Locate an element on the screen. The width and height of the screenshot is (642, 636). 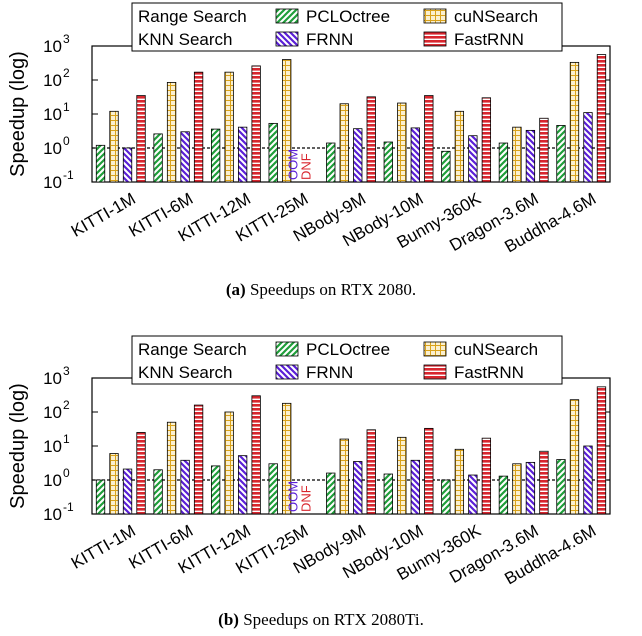
legend-box is located at coordinates (347, 27).